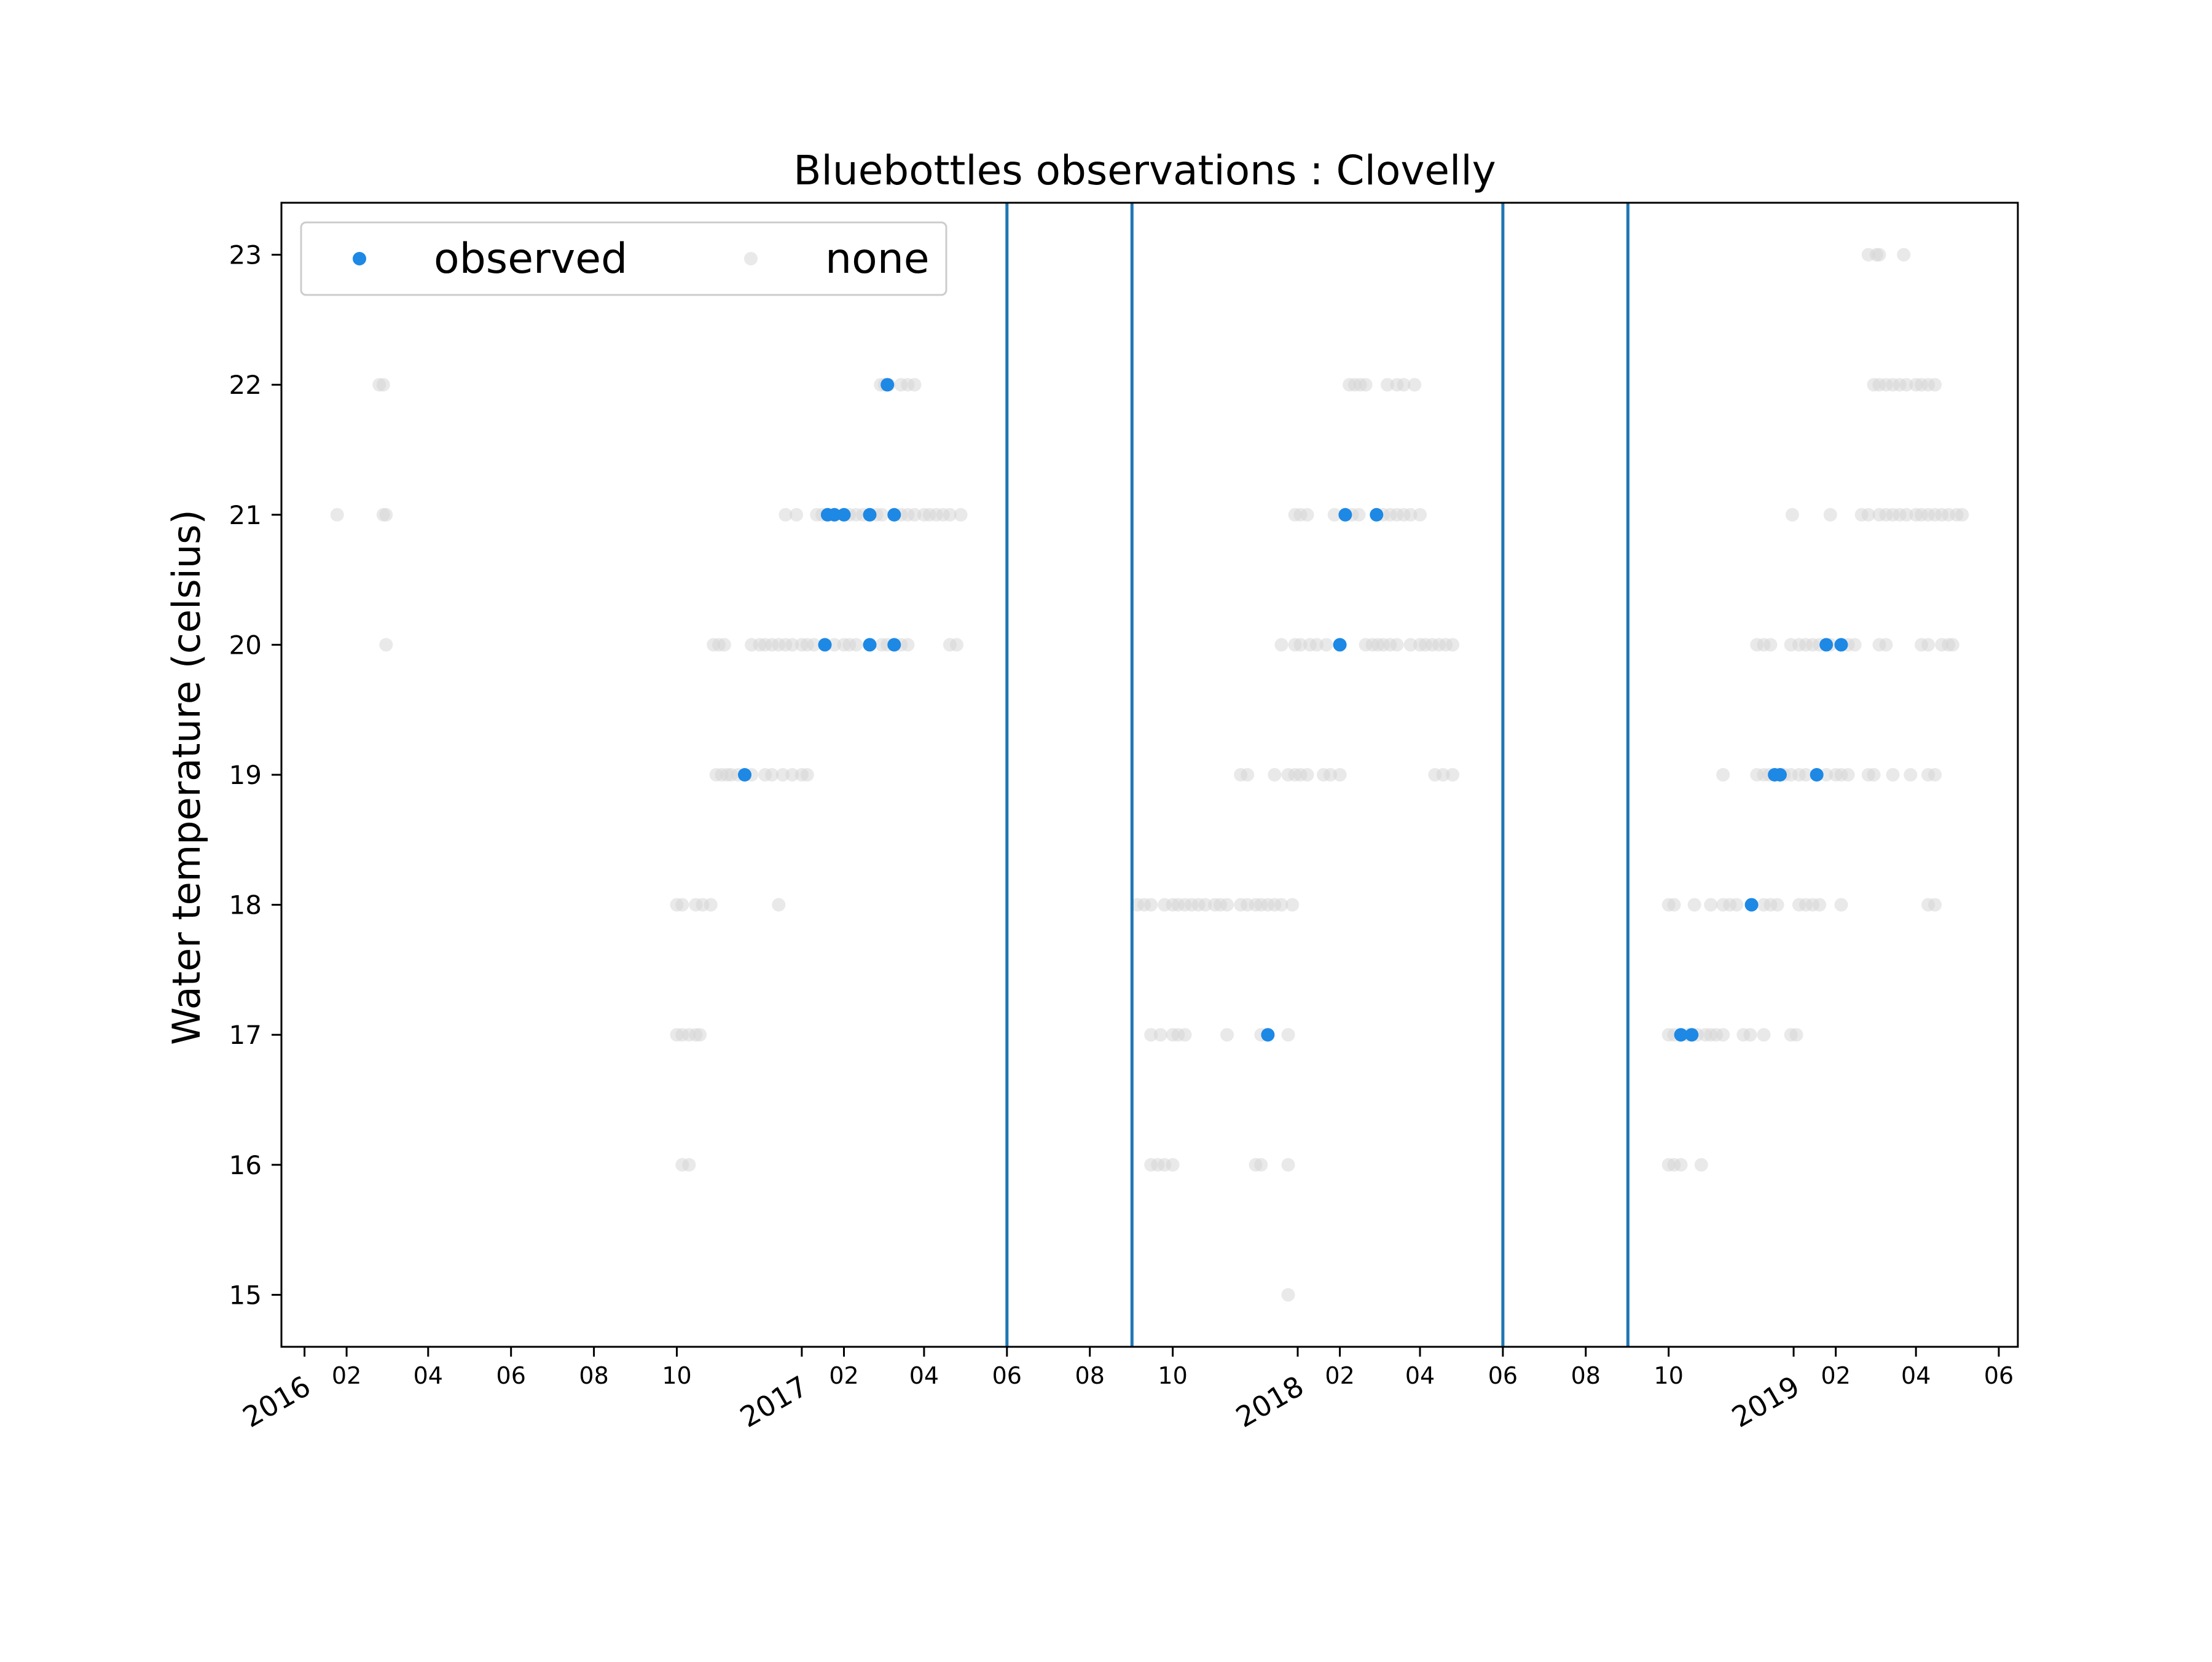 Image resolution: width=2212 pixels, height=1662 pixels. What do you see at coordinates (1836, 1376) in the screenshot?
I see `x-tick-label: 02` at bounding box center [1836, 1376].